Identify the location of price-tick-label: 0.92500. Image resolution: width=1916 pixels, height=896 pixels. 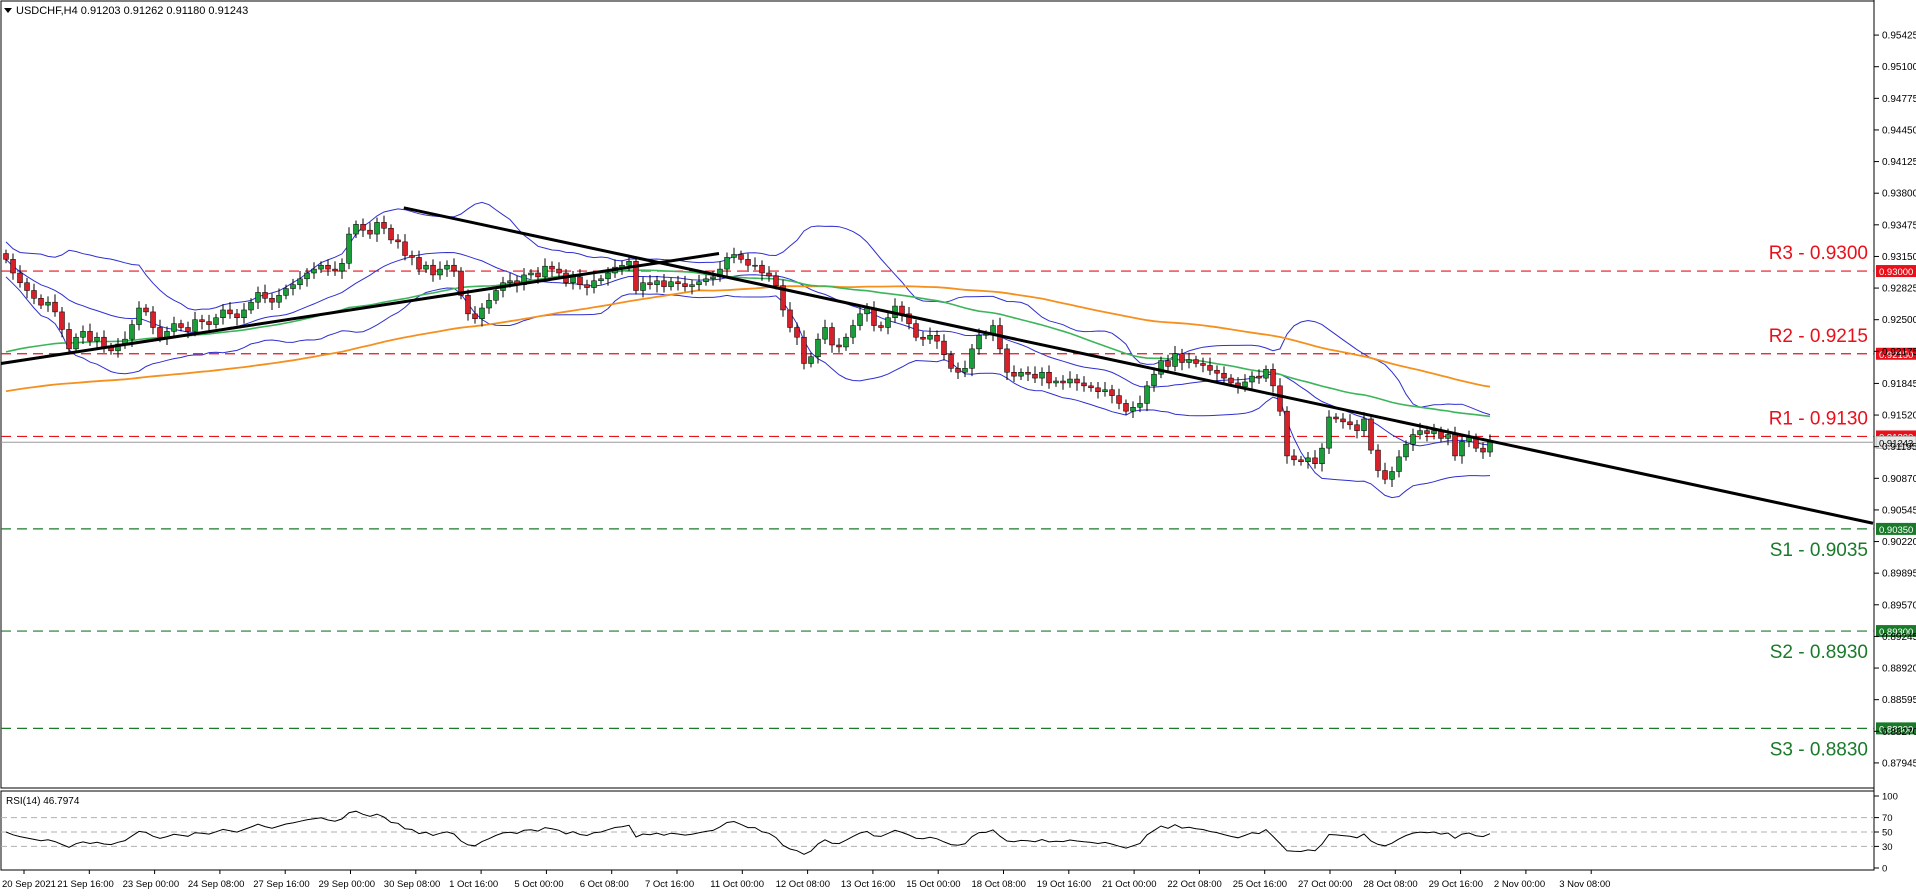
(1899, 320).